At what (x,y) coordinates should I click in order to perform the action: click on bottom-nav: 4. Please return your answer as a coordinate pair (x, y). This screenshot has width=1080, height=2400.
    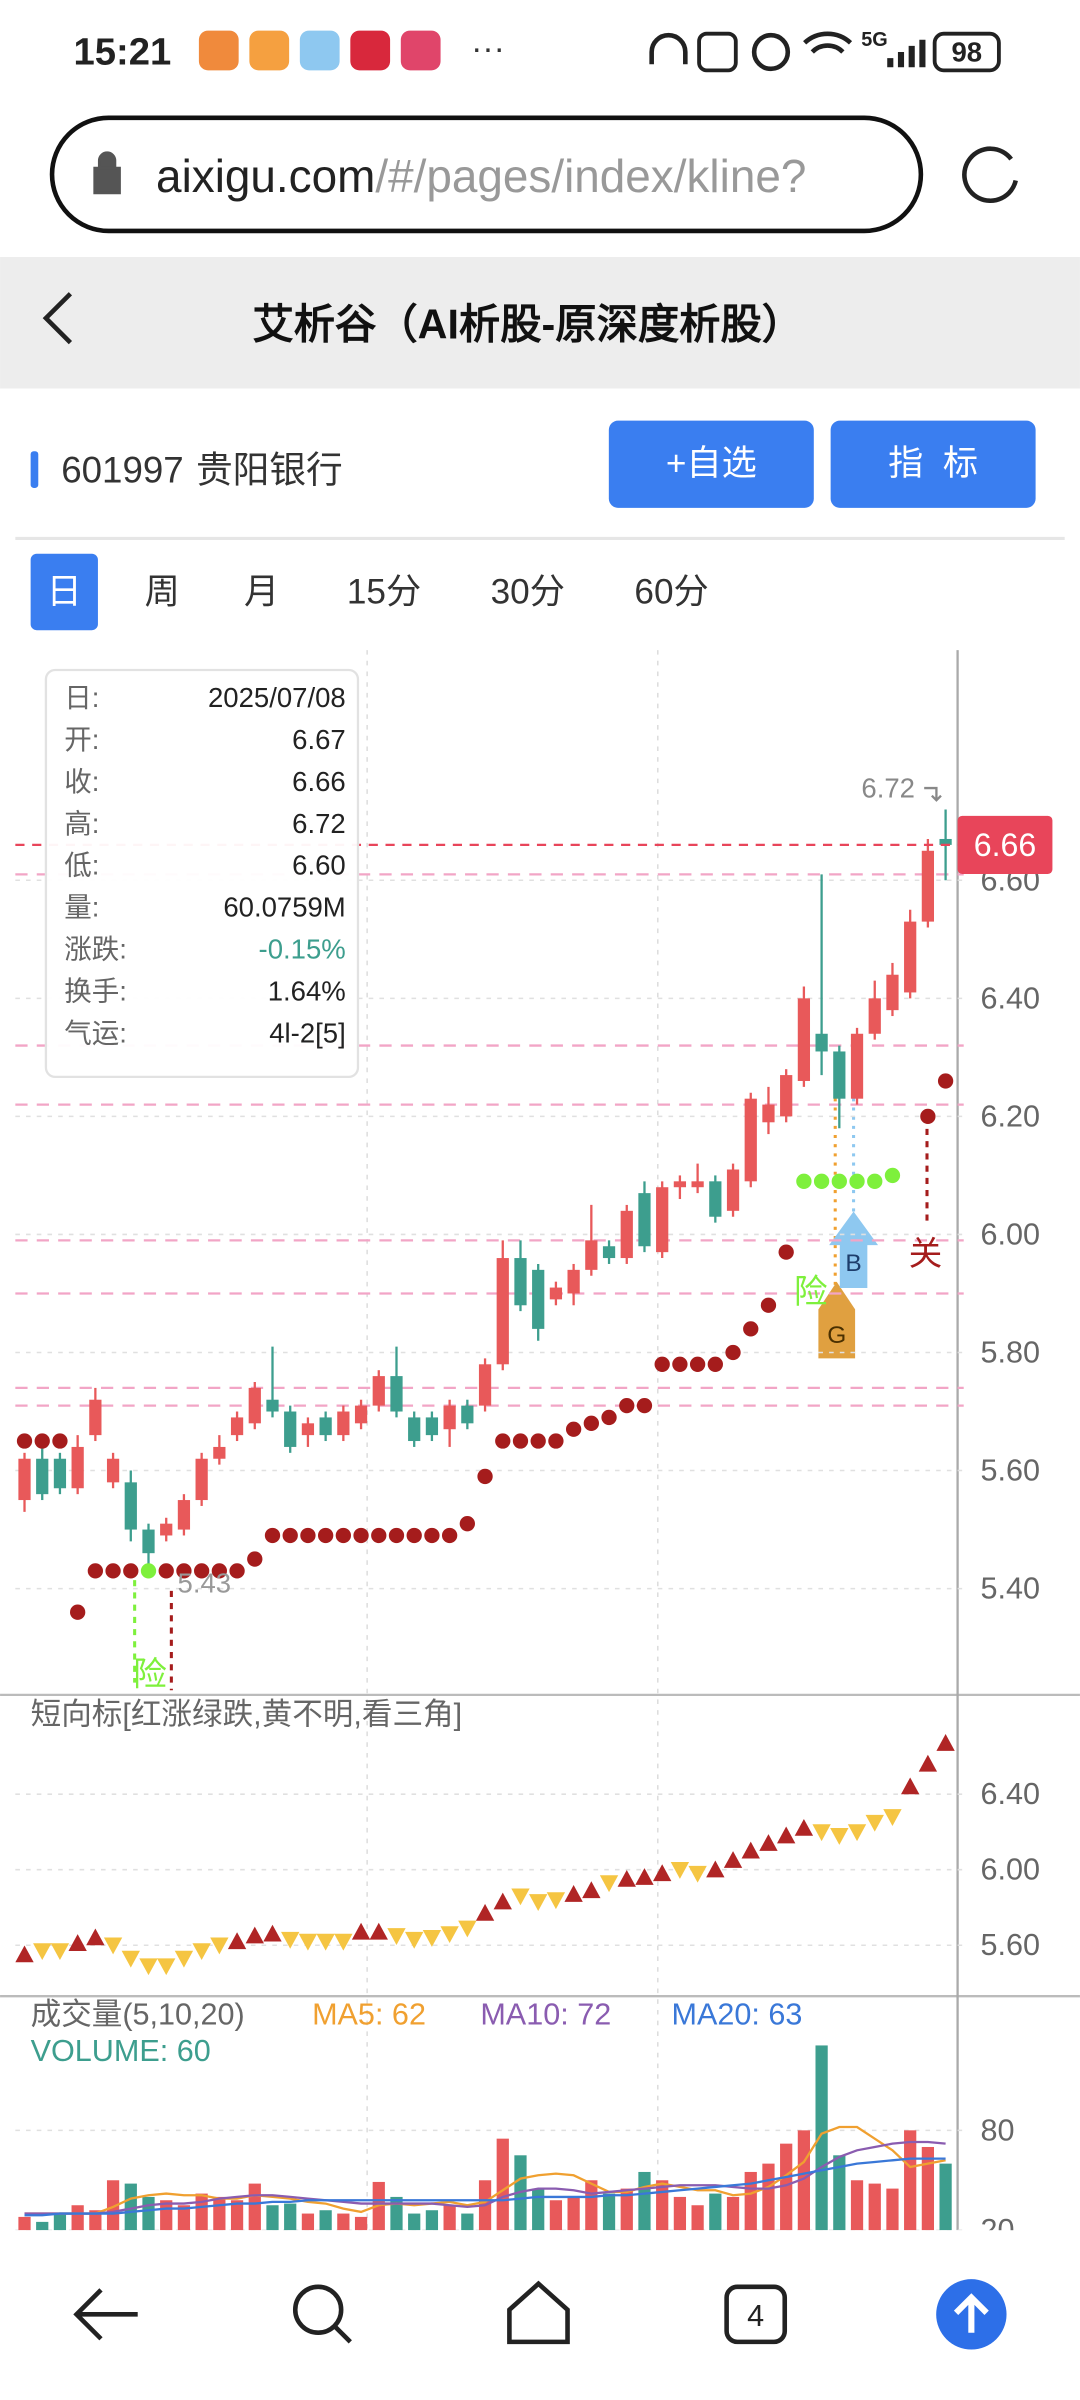
    Looking at the image, I should click on (540, 2315).